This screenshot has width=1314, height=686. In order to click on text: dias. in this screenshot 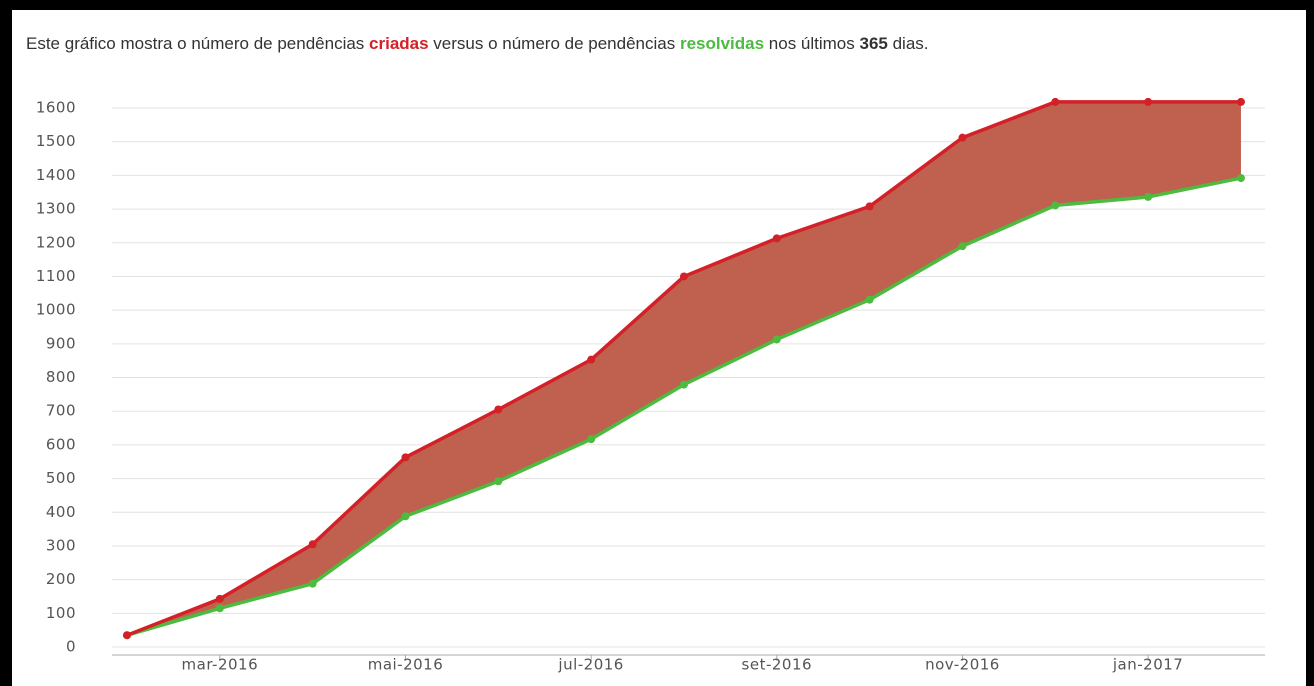, I will do `click(908, 43)`.